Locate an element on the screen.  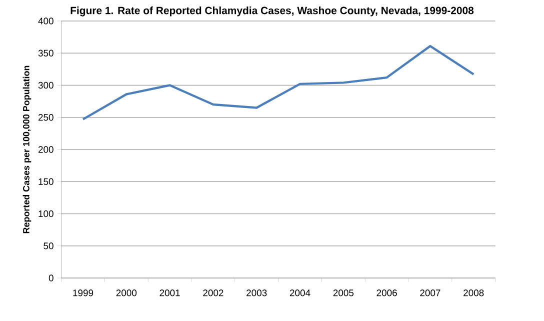
y-tick-label: 0 is located at coordinates (51, 278).